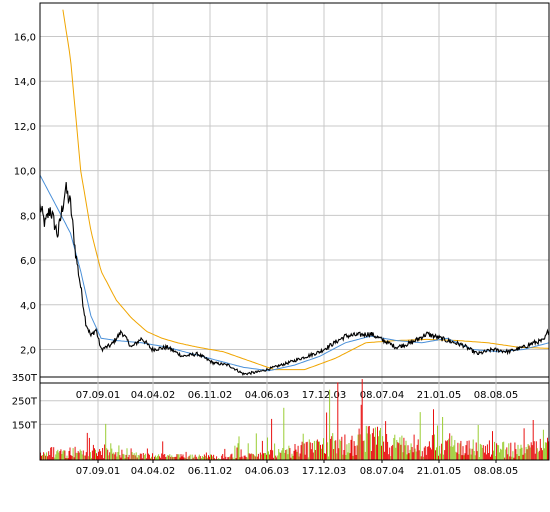  I want to click on volume-y-tick-label: 350T, so click(25, 378).